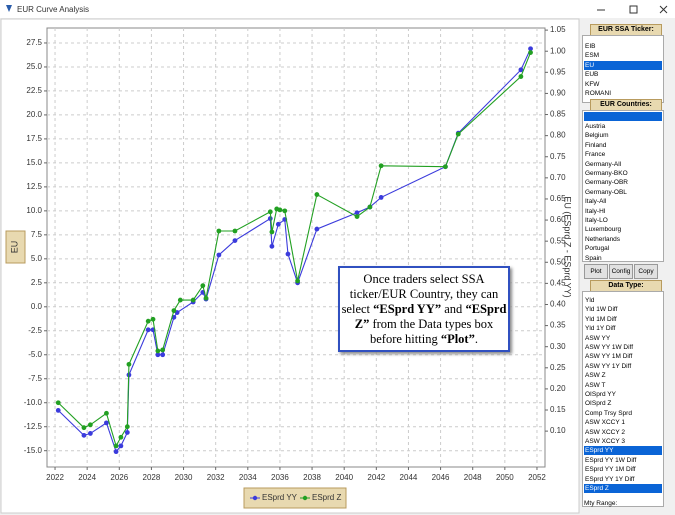 This screenshot has height=515, width=675. Describe the element at coordinates (603, 239) in the screenshot. I see `list-item: Netherlands` at that location.